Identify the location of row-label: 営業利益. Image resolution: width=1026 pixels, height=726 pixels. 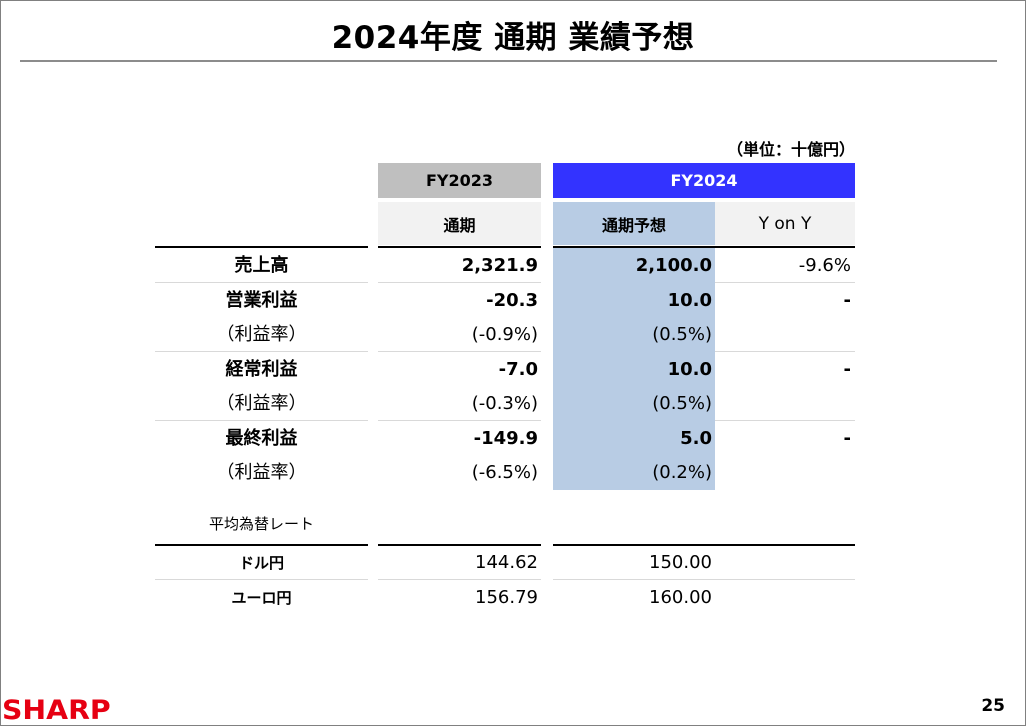
(261, 300).